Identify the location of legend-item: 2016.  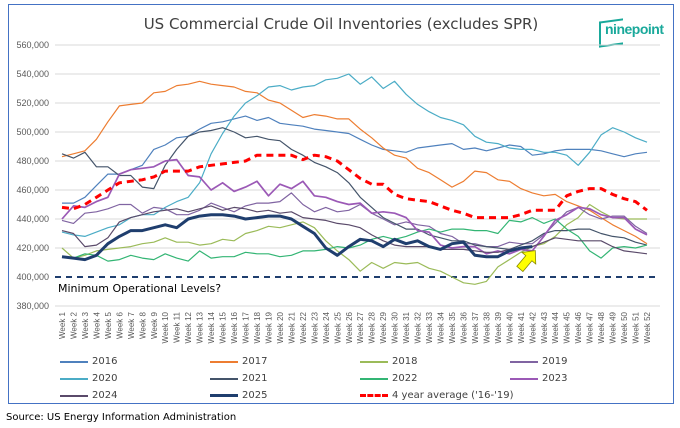
(88, 361).